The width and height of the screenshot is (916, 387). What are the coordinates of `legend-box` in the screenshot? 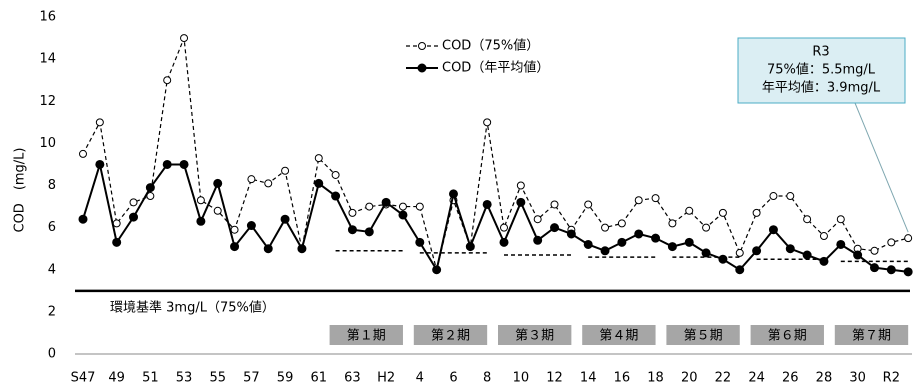 It's located at (479, 57).